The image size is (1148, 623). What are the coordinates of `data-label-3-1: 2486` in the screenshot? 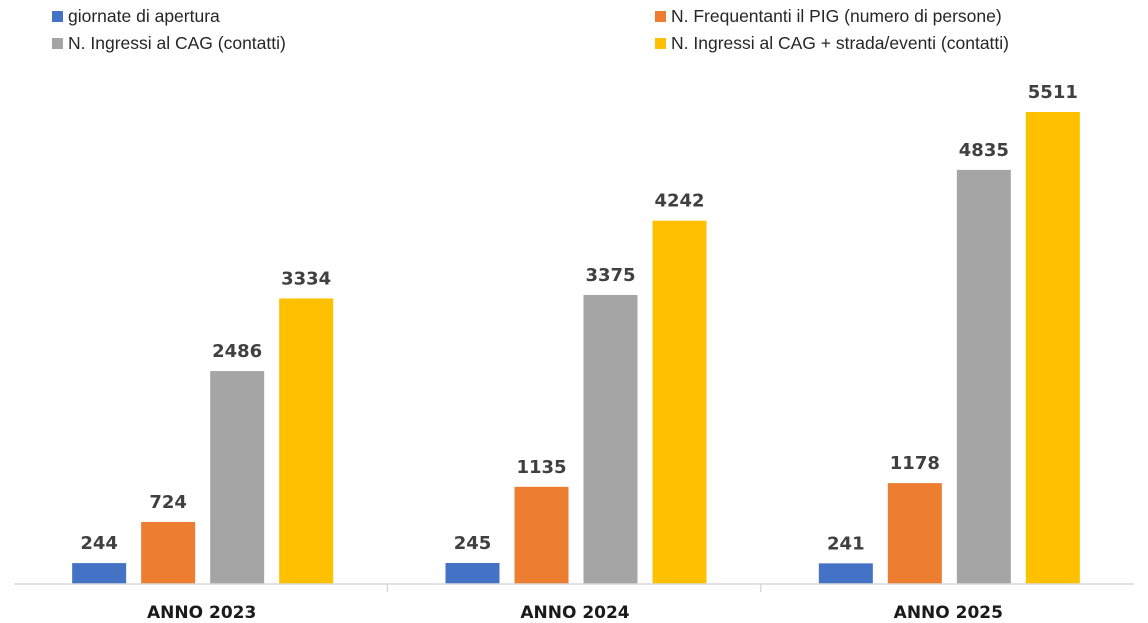 It's located at (237, 351).